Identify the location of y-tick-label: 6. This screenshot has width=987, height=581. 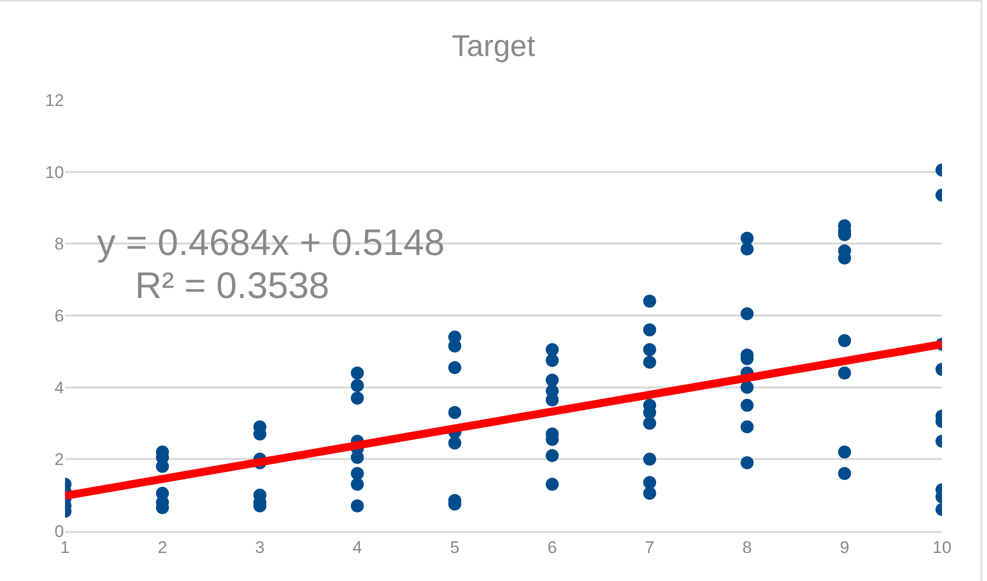
(59, 316).